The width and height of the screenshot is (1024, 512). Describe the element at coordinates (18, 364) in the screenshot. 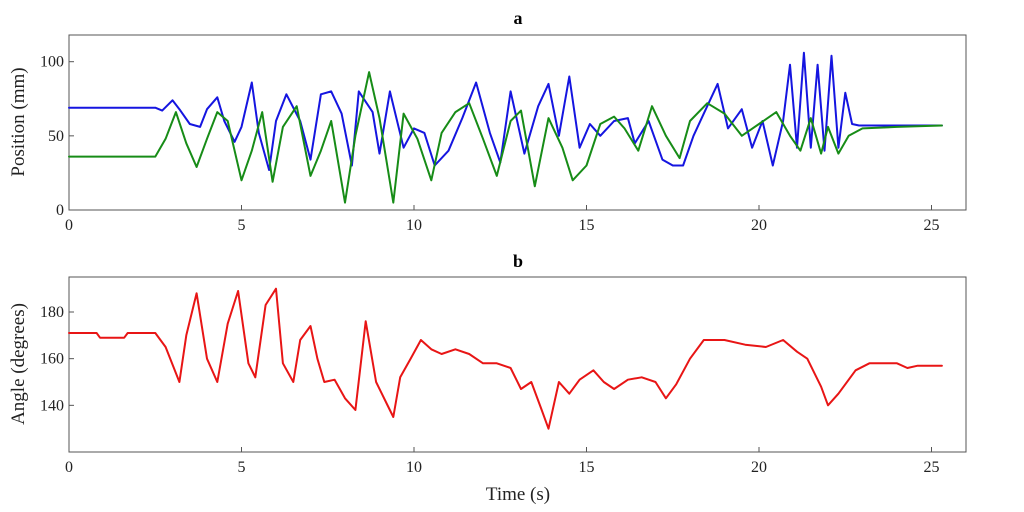

I see `panel-b-ylabel: Angle (degrees)` at that location.